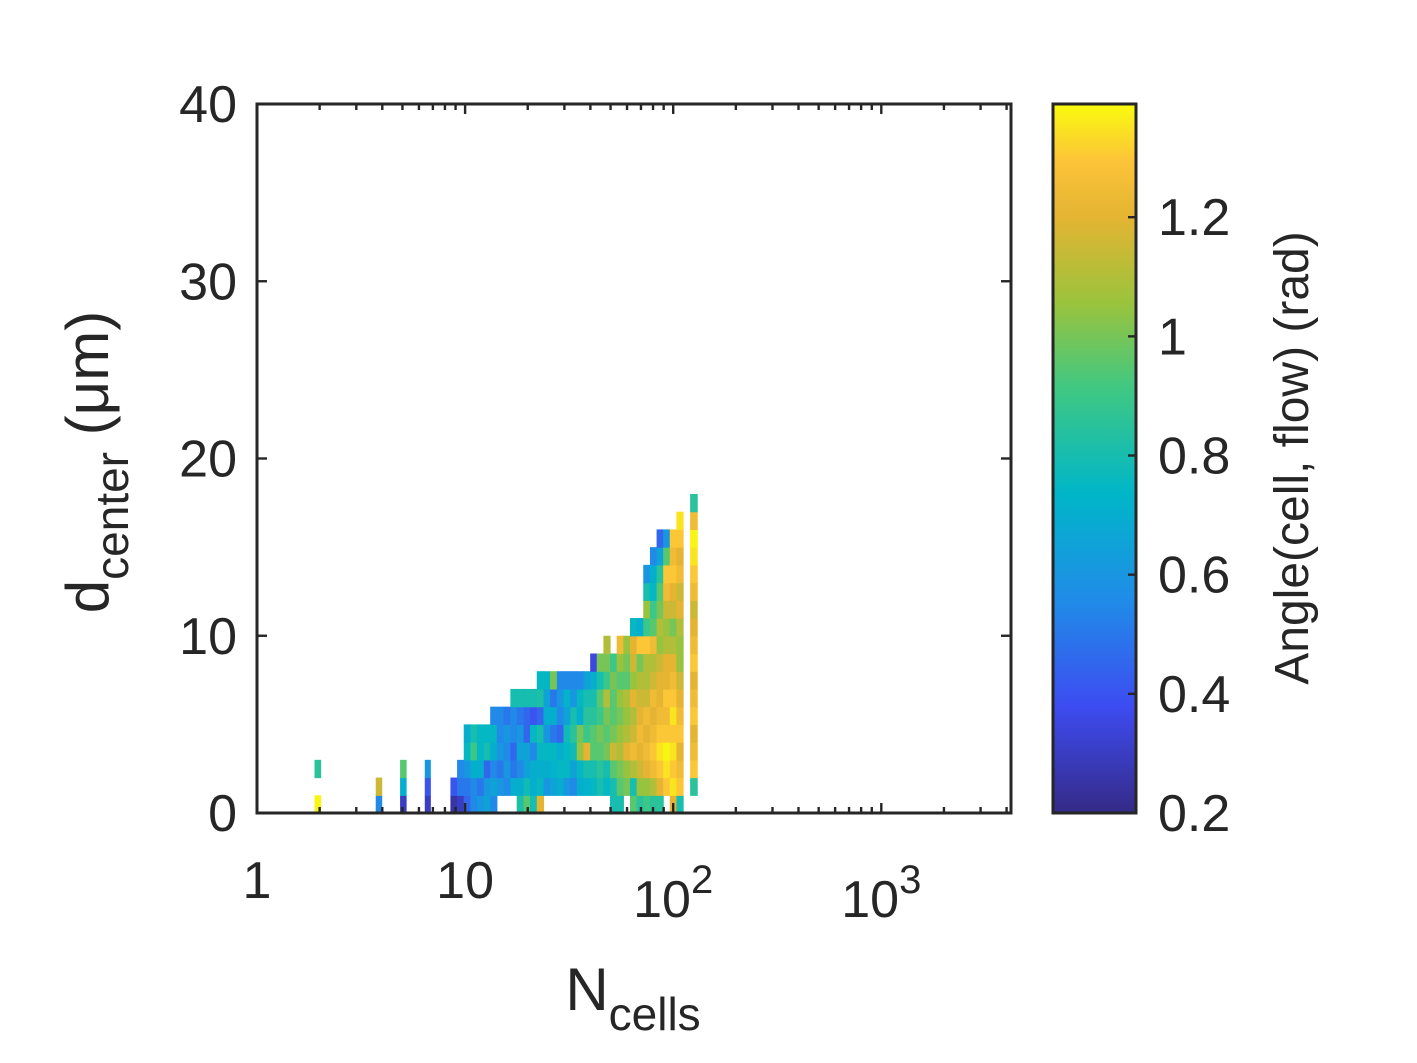 The height and width of the screenshot is (1063, 1417). What do you see at coordinates (96, 462) in the screenshot?
I see `y-axis-label: dcenter (μm)` at bounding box center [96, 462].